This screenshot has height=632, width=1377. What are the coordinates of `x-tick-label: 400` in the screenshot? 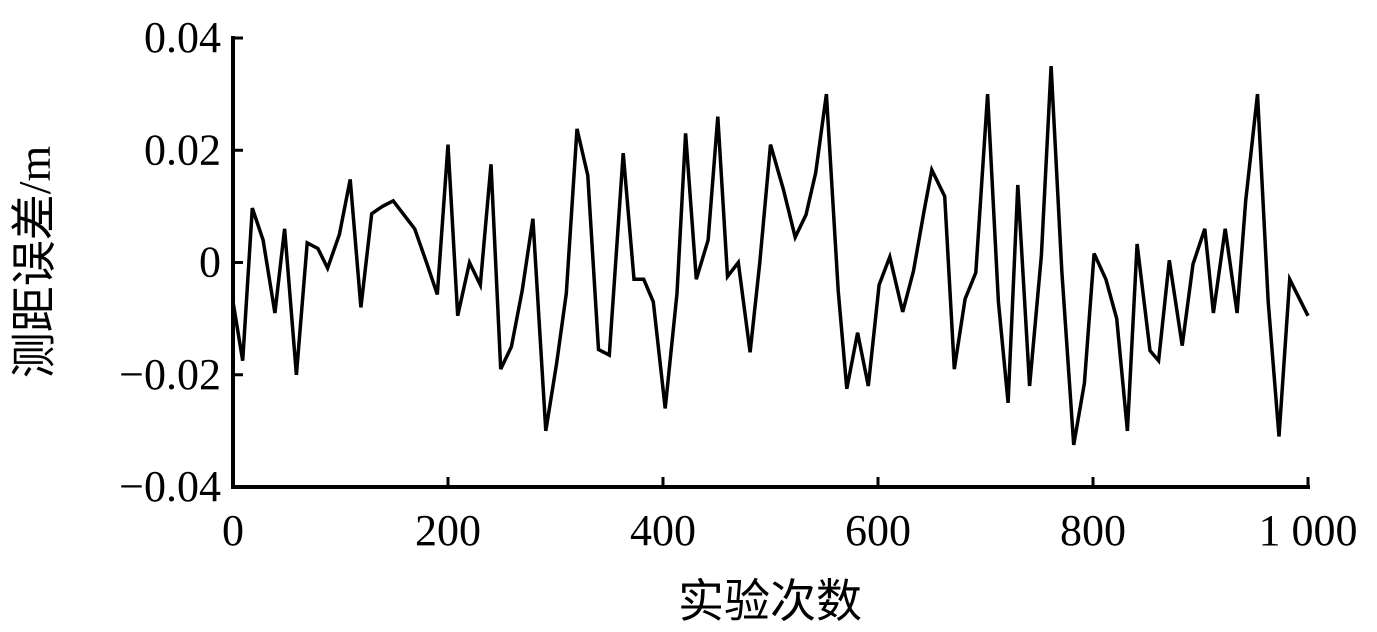 It's located at (663, 530).